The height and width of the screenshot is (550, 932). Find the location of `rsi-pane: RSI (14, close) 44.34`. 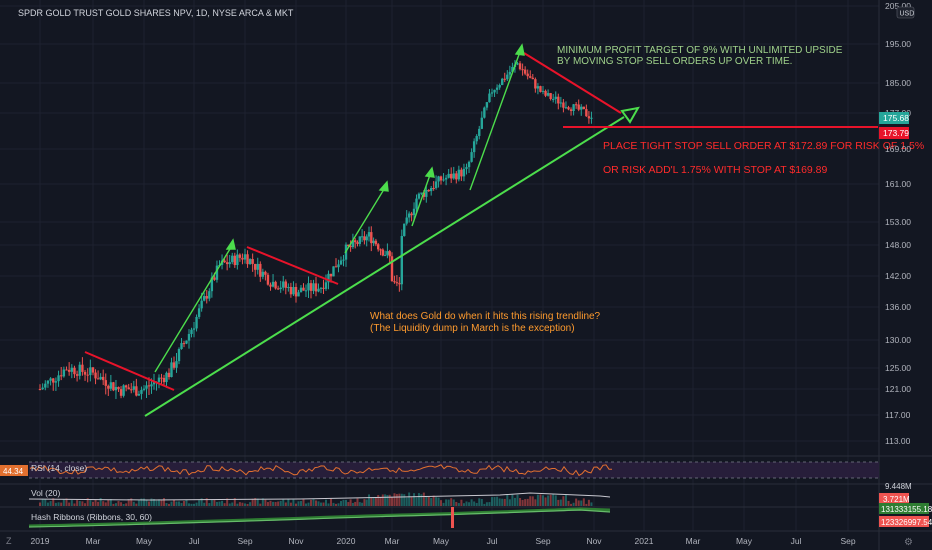

rsi-pane: RSI (14, close) 44.34 is located at coordinates (466, 467).